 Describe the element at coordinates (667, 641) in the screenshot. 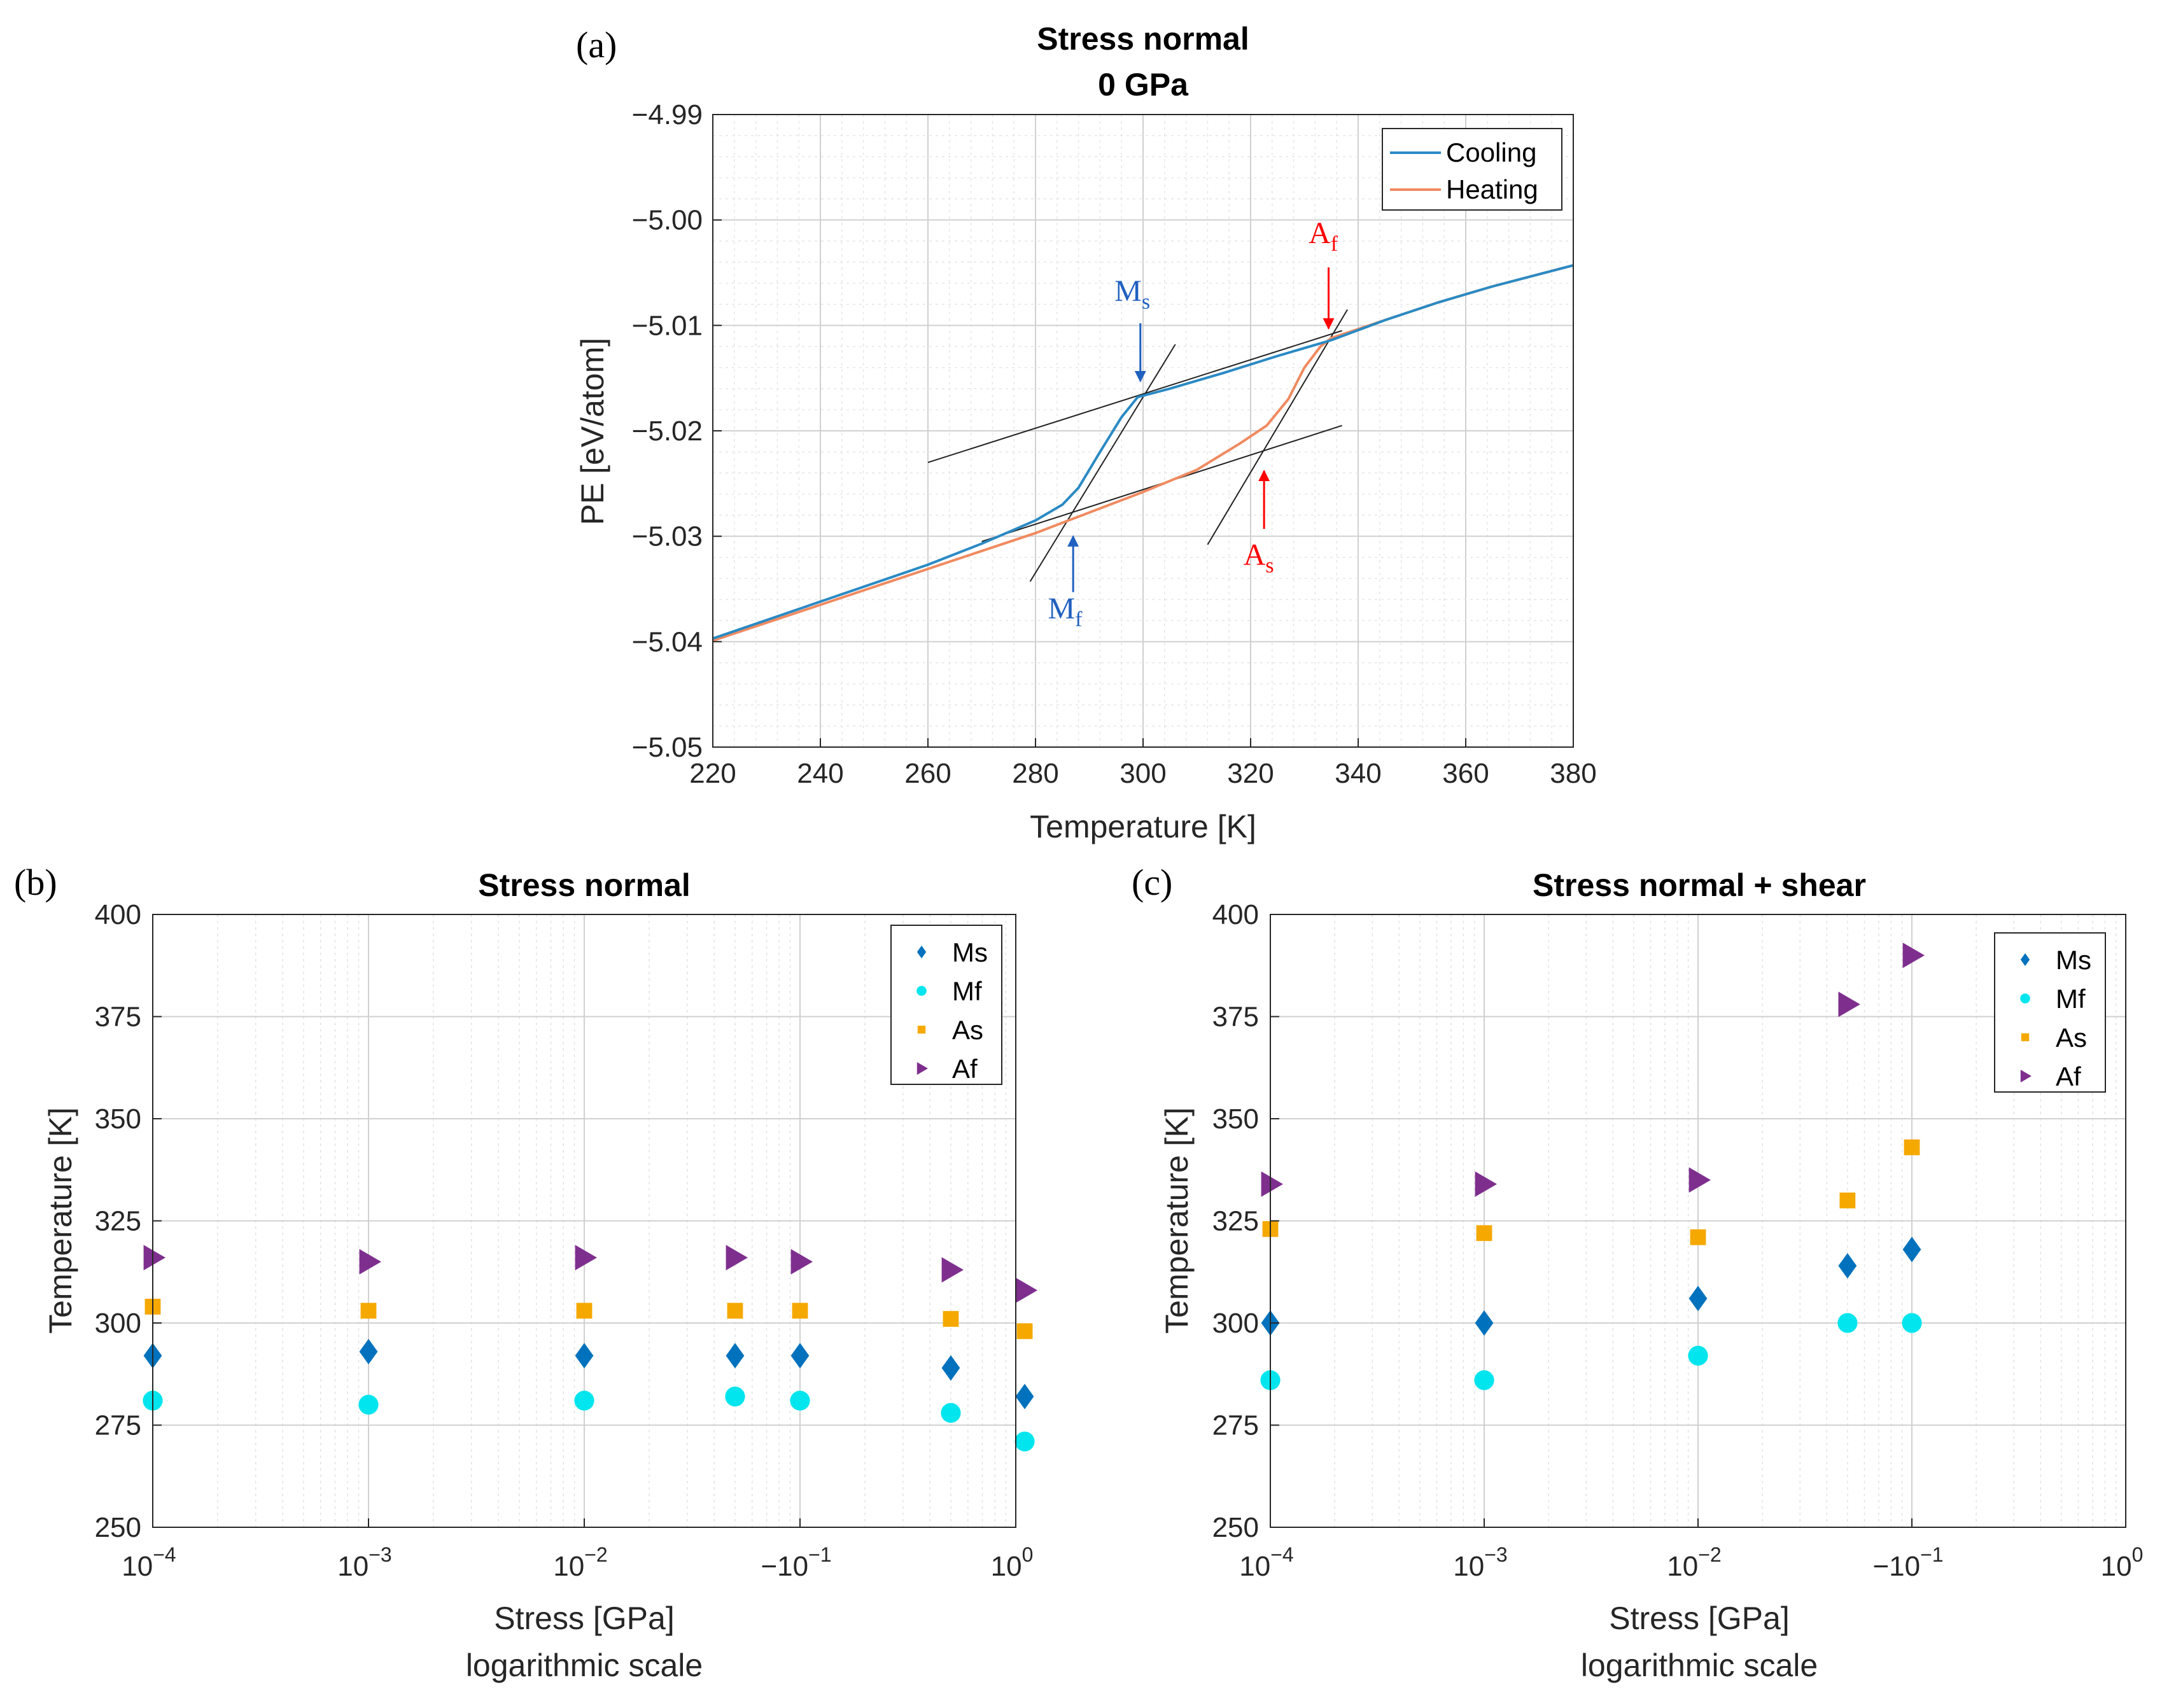

I see `y-tick-label: −5.04` at that location.